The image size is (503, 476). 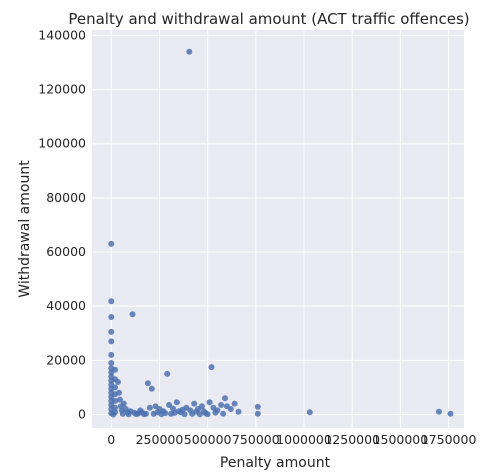 What do you see at coordinates (66, 305) in the screenshot?
I see `y-tick-label: 40000` at bounding box center [66, 305].